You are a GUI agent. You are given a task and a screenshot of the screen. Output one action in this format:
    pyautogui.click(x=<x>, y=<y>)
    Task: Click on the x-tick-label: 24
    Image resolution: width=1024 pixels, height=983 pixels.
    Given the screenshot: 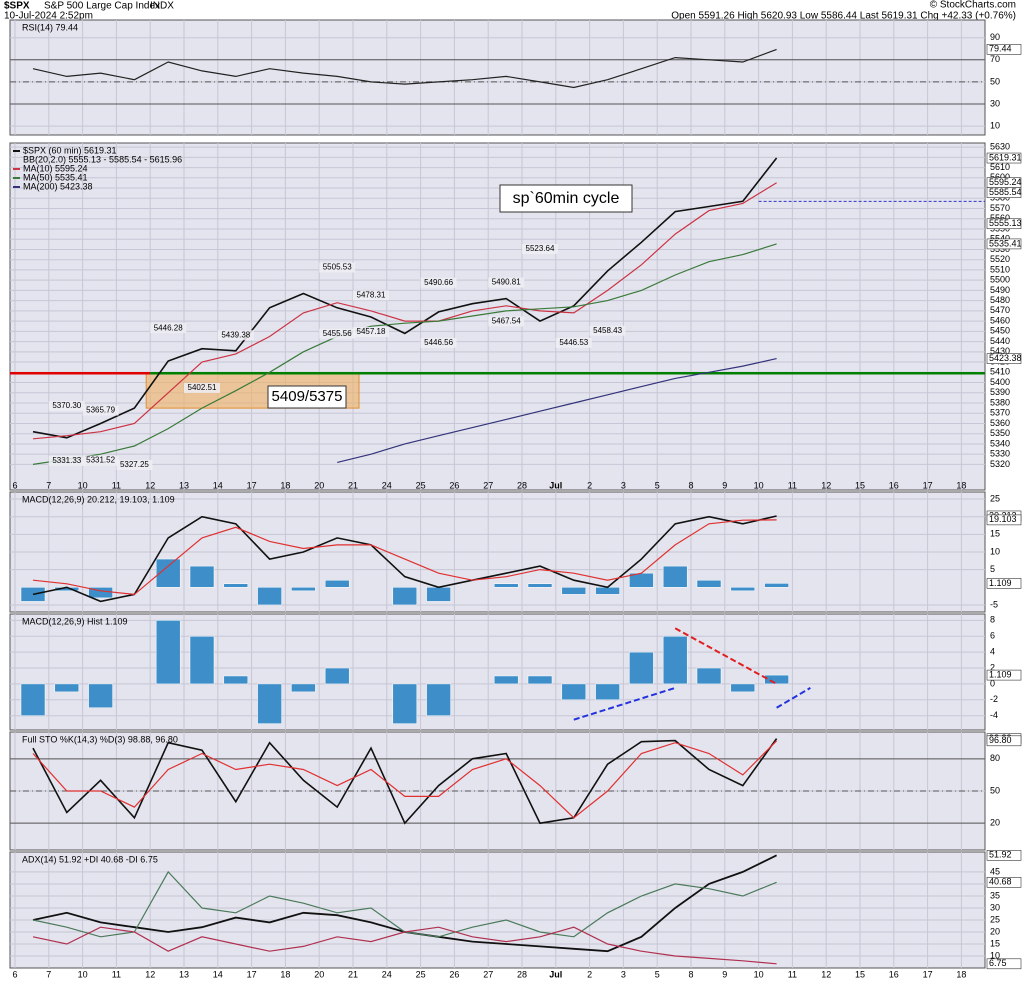 What is the action you would take?
    pyautogui.click(x=387, y=974)
    